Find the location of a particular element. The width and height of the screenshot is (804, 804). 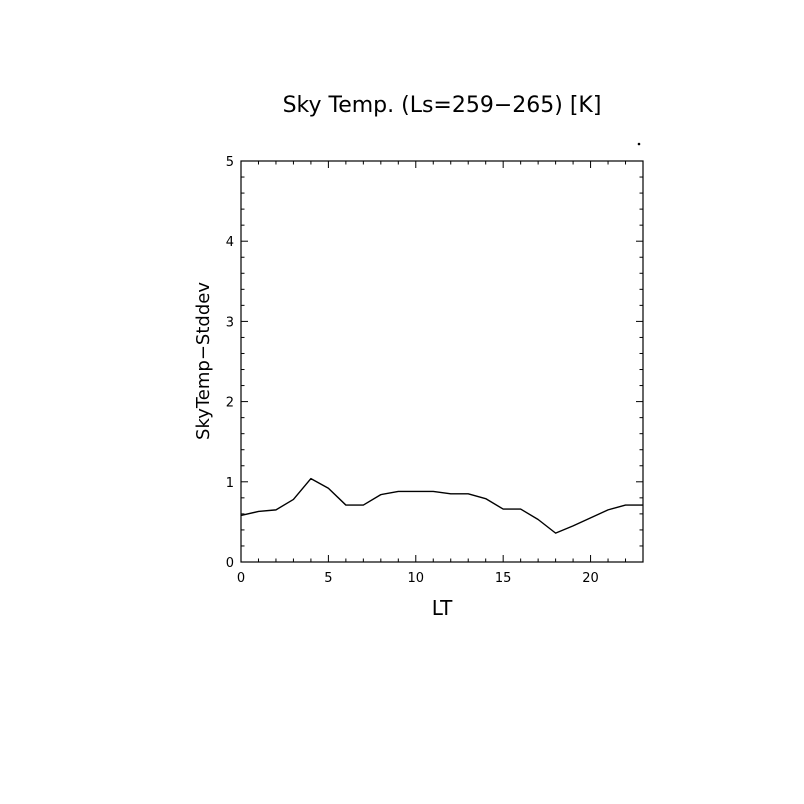

x-tick-label: 20 is located at coordinates (590, 578).